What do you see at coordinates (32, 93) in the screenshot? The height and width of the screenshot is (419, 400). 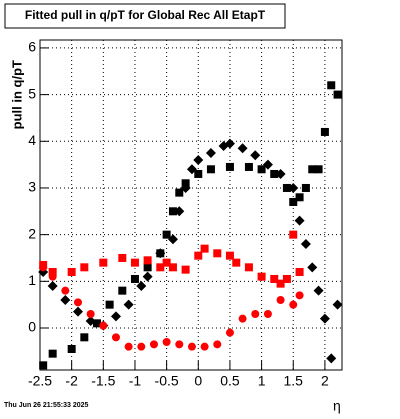 I see `y-tick-label: 5` at bounding box center [32, 93].